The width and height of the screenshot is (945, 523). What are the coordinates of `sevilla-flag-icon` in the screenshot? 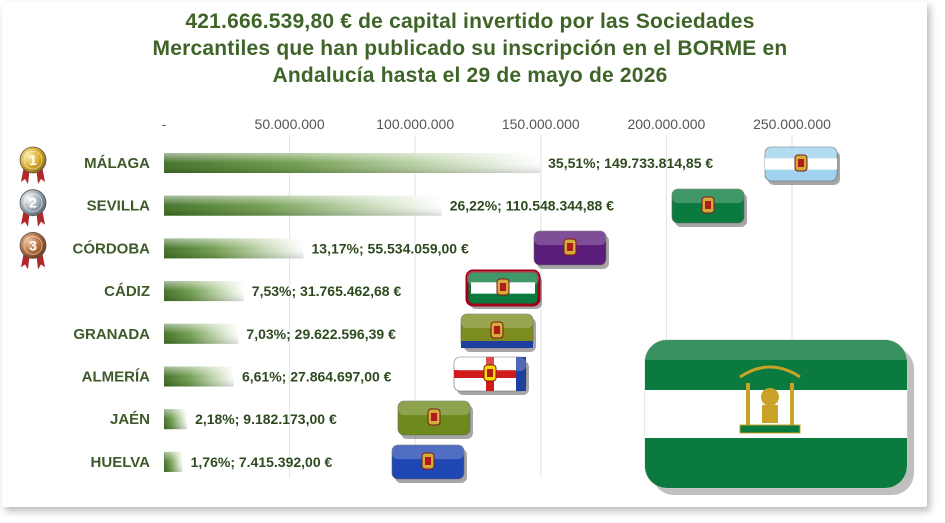 It's located at (709, 207).